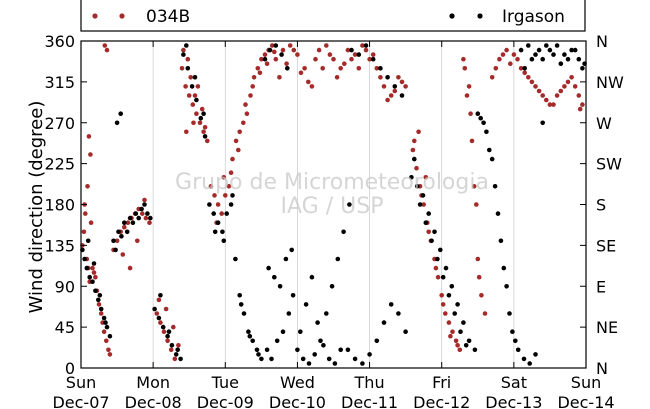  I want to click on y-axis-right-compass: N NE E SE S SW W NW N, so click(610, 205).